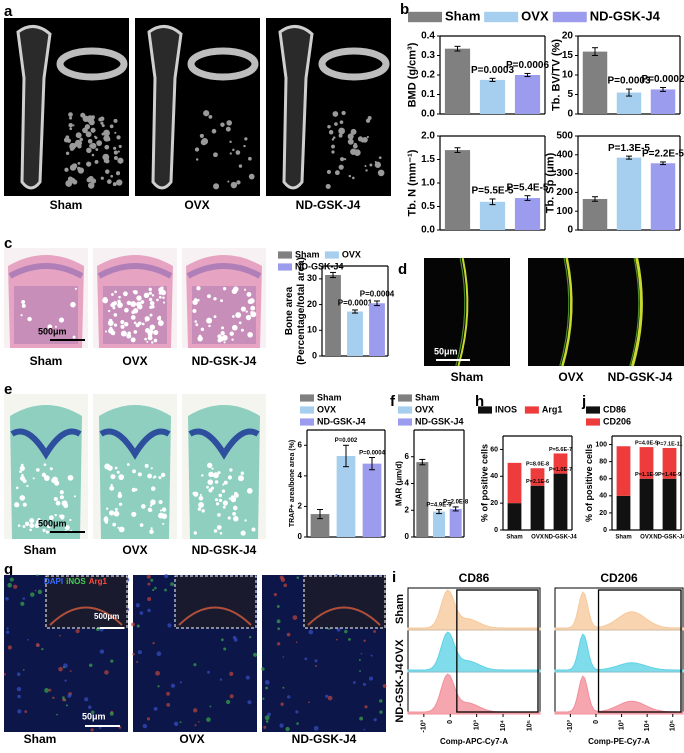  What do you see at coordinates (673, 725) in the screenshot?
I see `flow-tick-label: 10⁵` at bounding box center [673, 725].